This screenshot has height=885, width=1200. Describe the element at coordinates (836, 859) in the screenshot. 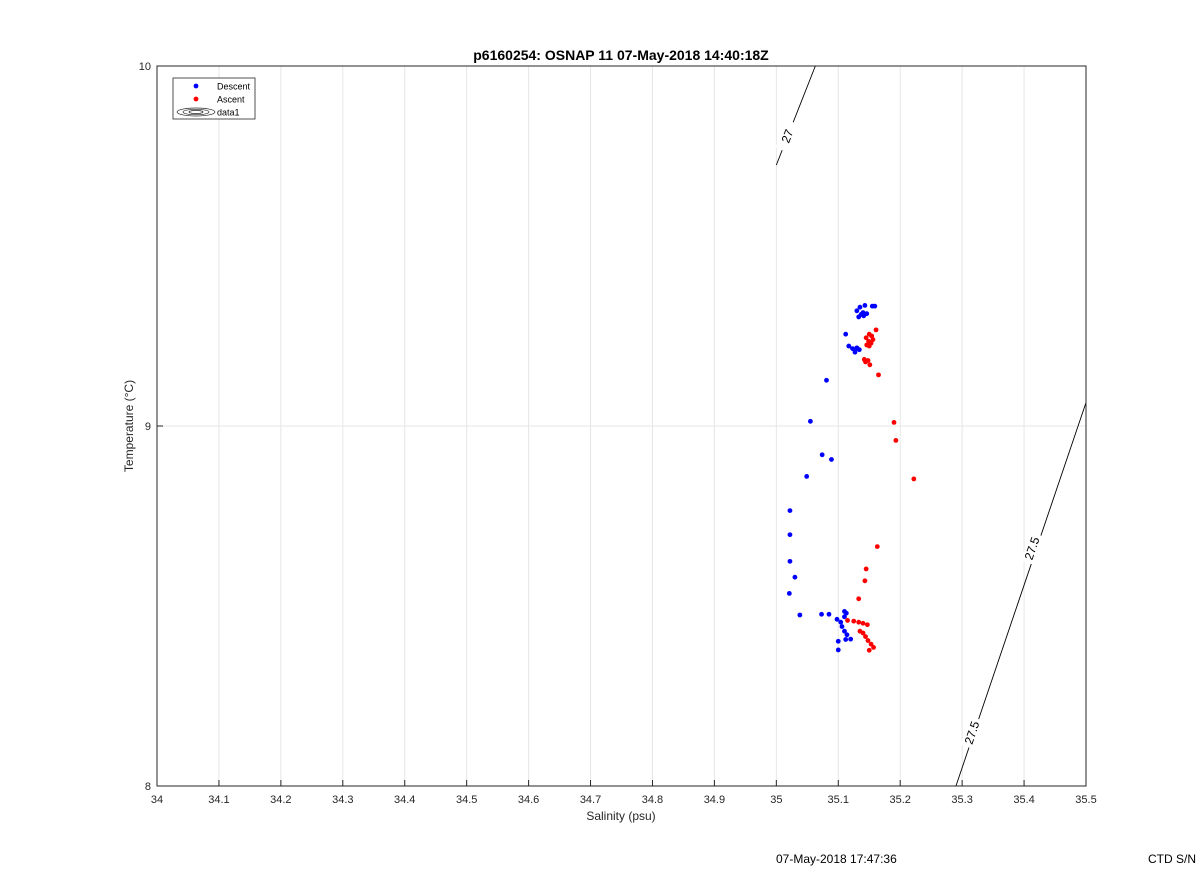

I see `footer-timestamp: 07-May-2018 17:47:36` at that location.